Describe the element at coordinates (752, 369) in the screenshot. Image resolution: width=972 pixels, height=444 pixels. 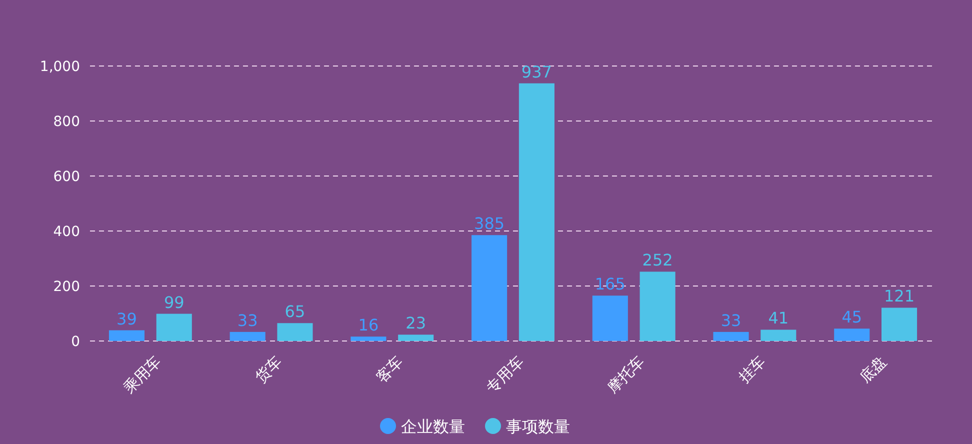
I see `x-tick-label: 挂车` at that location.